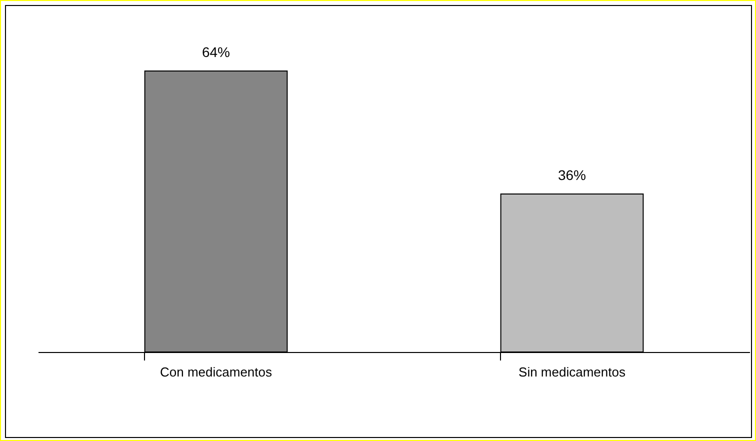 This screenshot has width=756, height=441. I want to click on x-tick-label: Con medicamentos, so click(216, 372).